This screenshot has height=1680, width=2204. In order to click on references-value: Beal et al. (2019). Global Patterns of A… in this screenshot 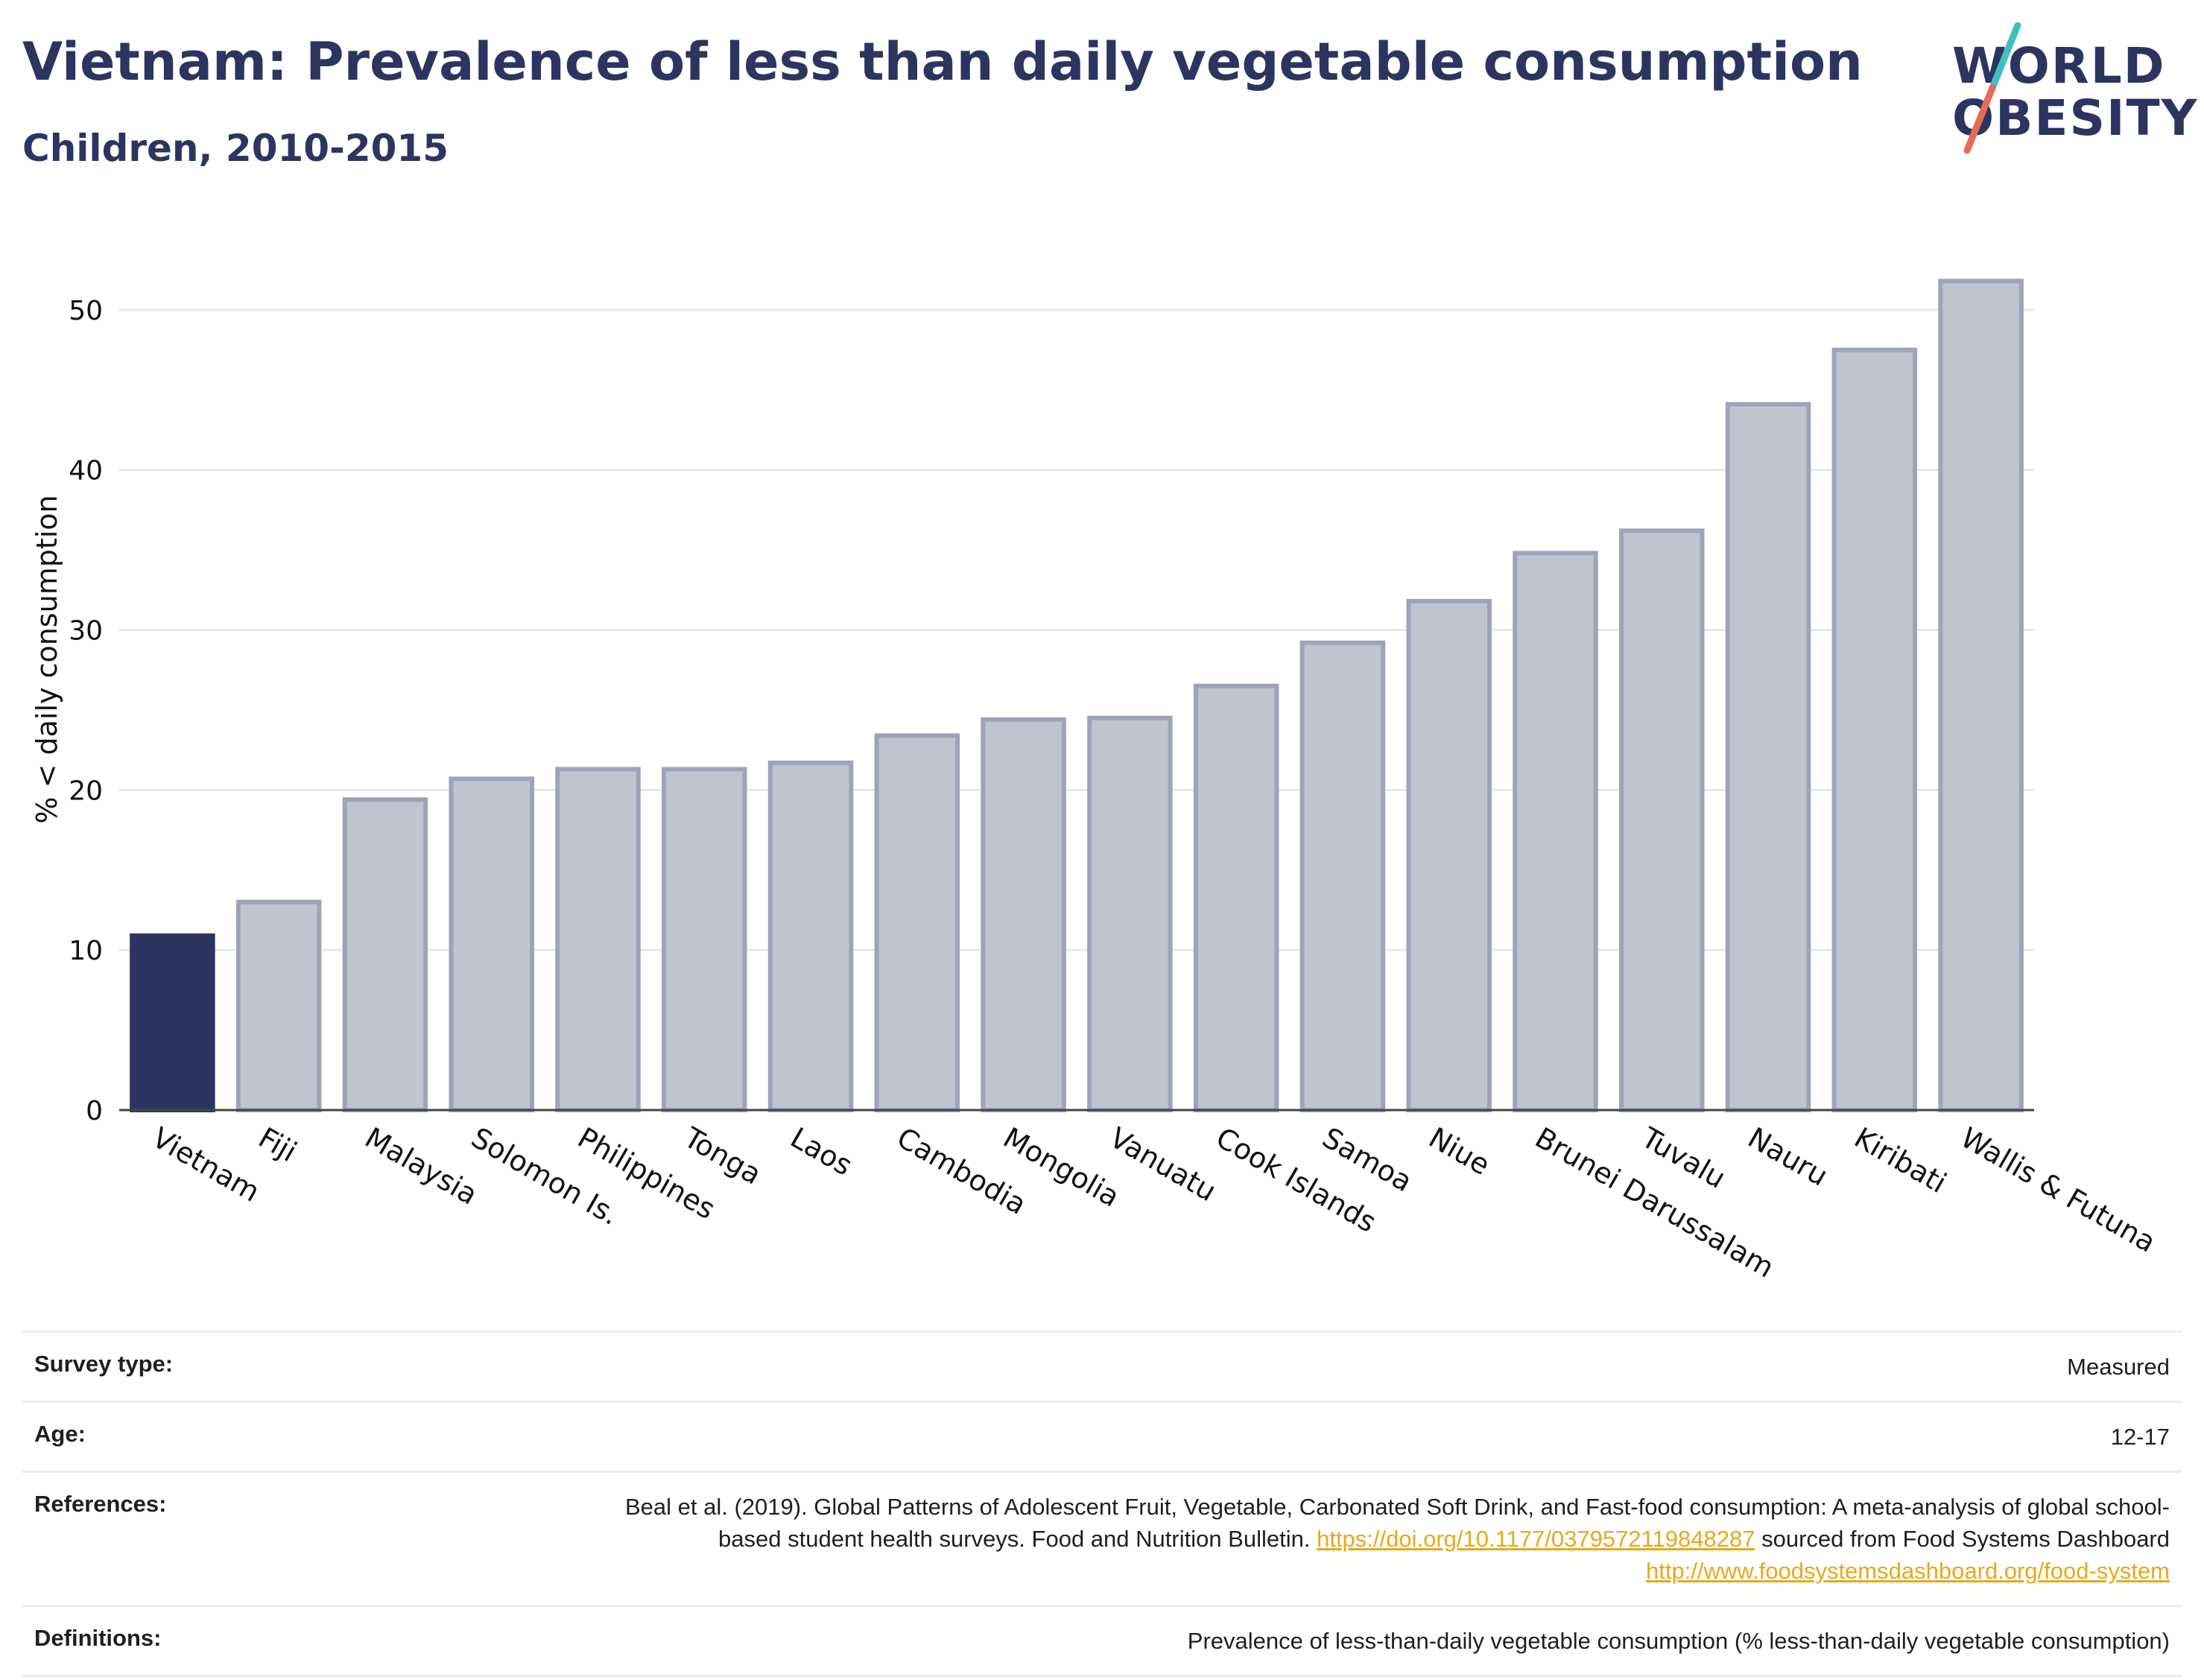, I will do `click(1387, 1539)`.